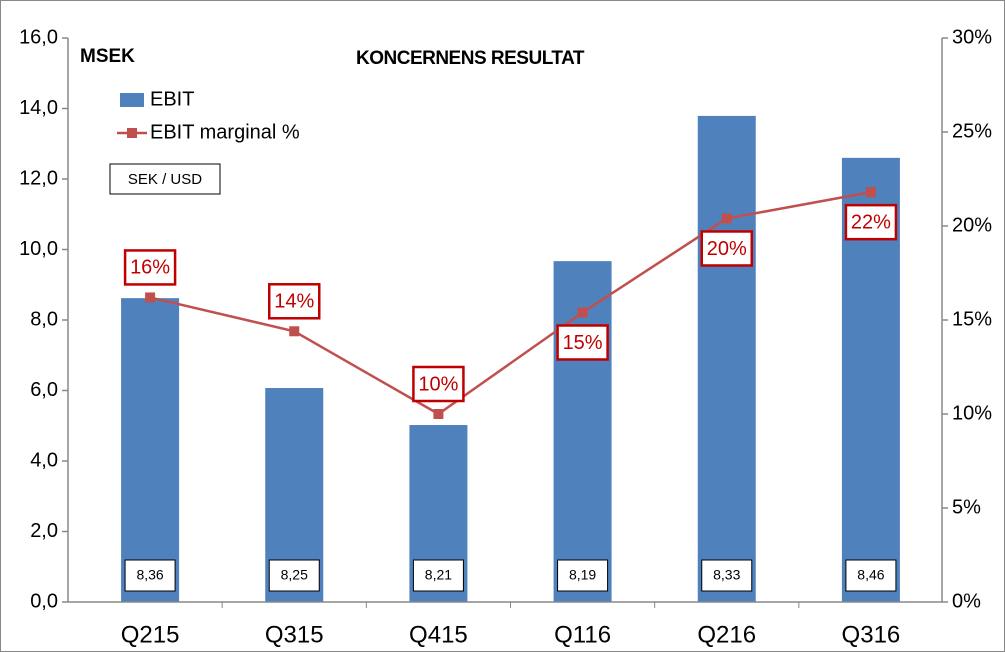 The width and height of the screenshot is (1005, 652). What do you see at coordinates (107, 56) in the screenshot?
I see `y-axis-label: MSEK` at bounding box center [107, 56].